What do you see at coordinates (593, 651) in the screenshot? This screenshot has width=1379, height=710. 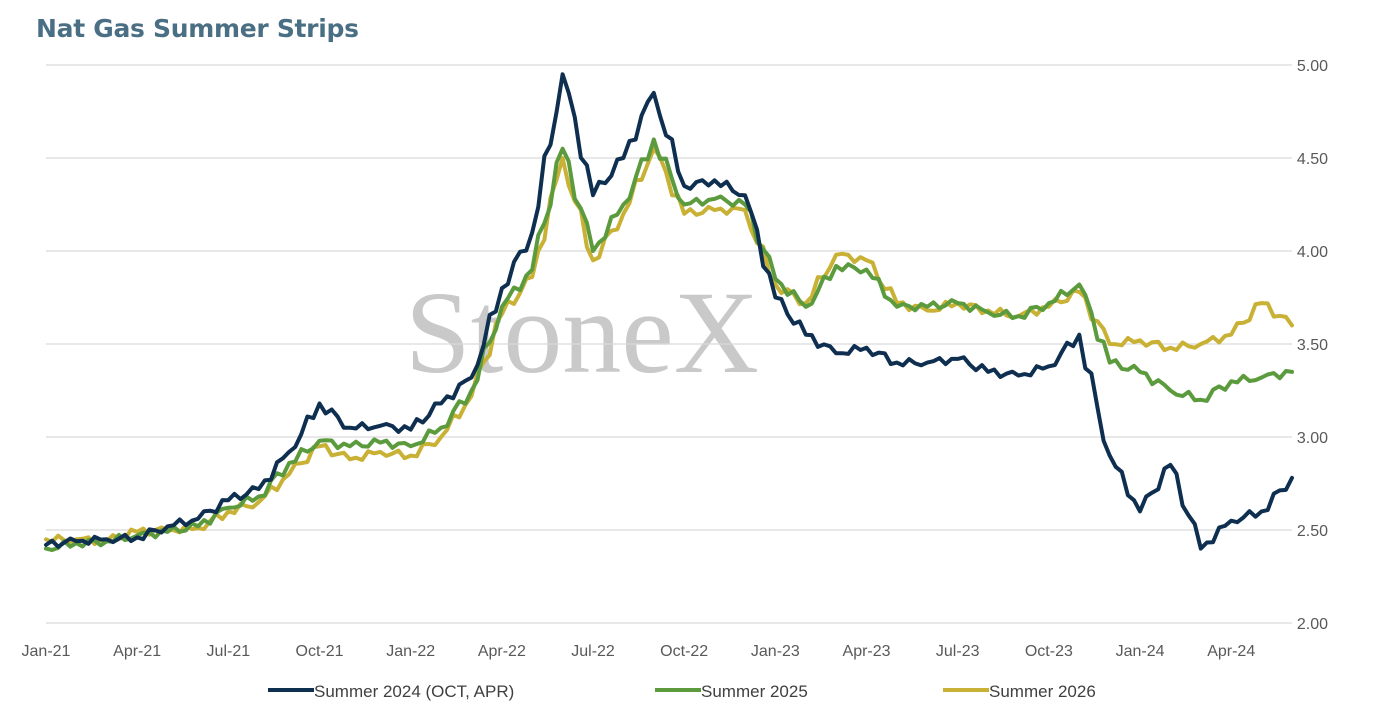 I see `x-tick-label: Jul-22` at bounding box center [593, 651].